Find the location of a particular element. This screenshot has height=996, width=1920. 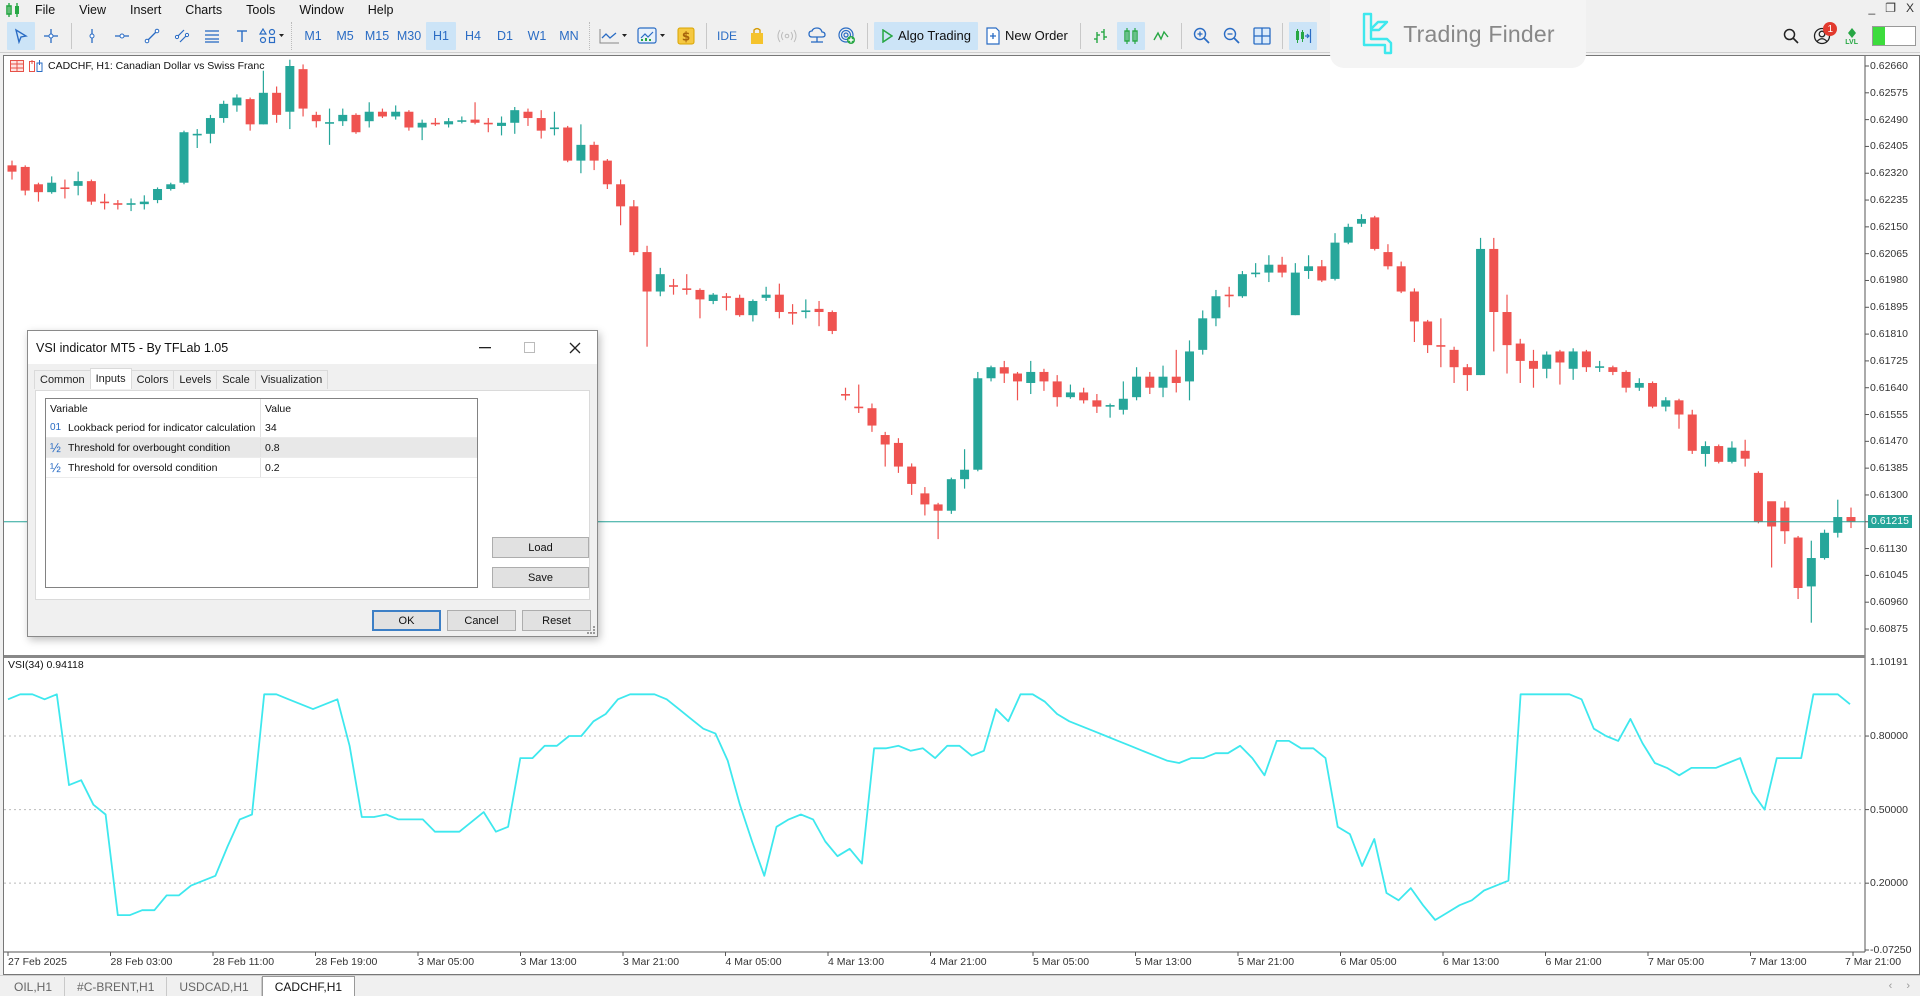

vps-cloud-button is located at coordinates (817, 36).